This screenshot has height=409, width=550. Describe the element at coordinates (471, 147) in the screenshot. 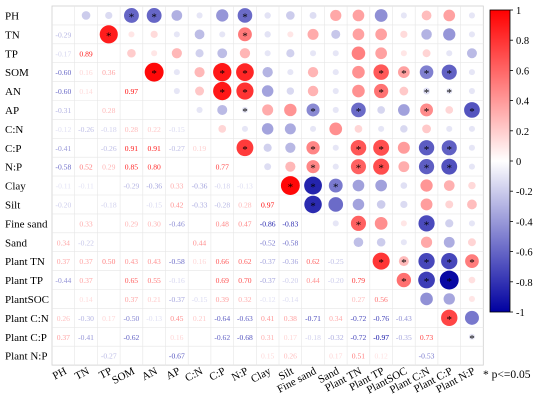

I see `corr-circle-c-p-plant-n-p` at that location.